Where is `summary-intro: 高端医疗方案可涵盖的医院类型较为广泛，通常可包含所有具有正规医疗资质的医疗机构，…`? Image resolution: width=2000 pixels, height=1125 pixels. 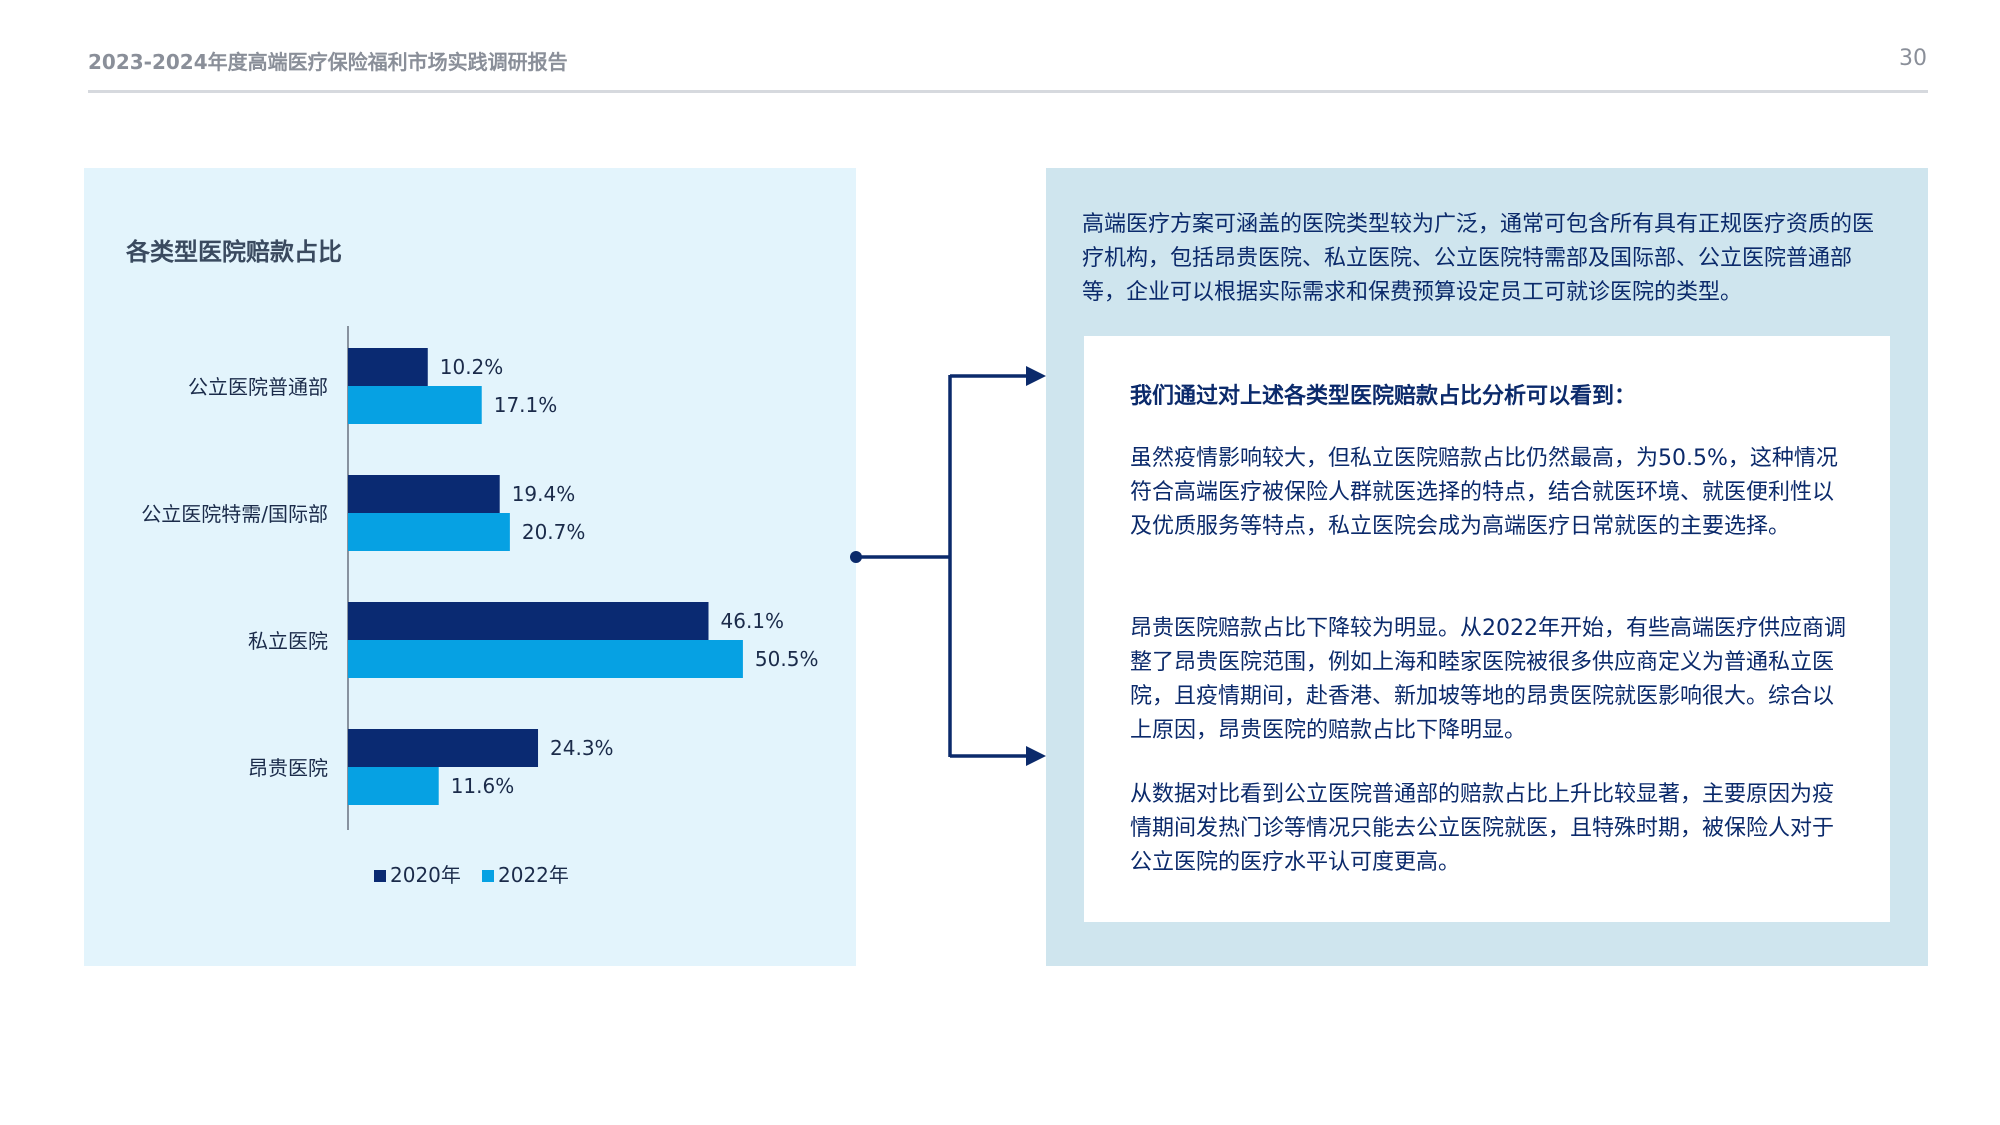 summary-intro: 高端医疗方案可涵盖的医院类型较为广泛，通常可包含所有具有正规医疗资质的医疗机构，… is located at coordinates (1478, 258).